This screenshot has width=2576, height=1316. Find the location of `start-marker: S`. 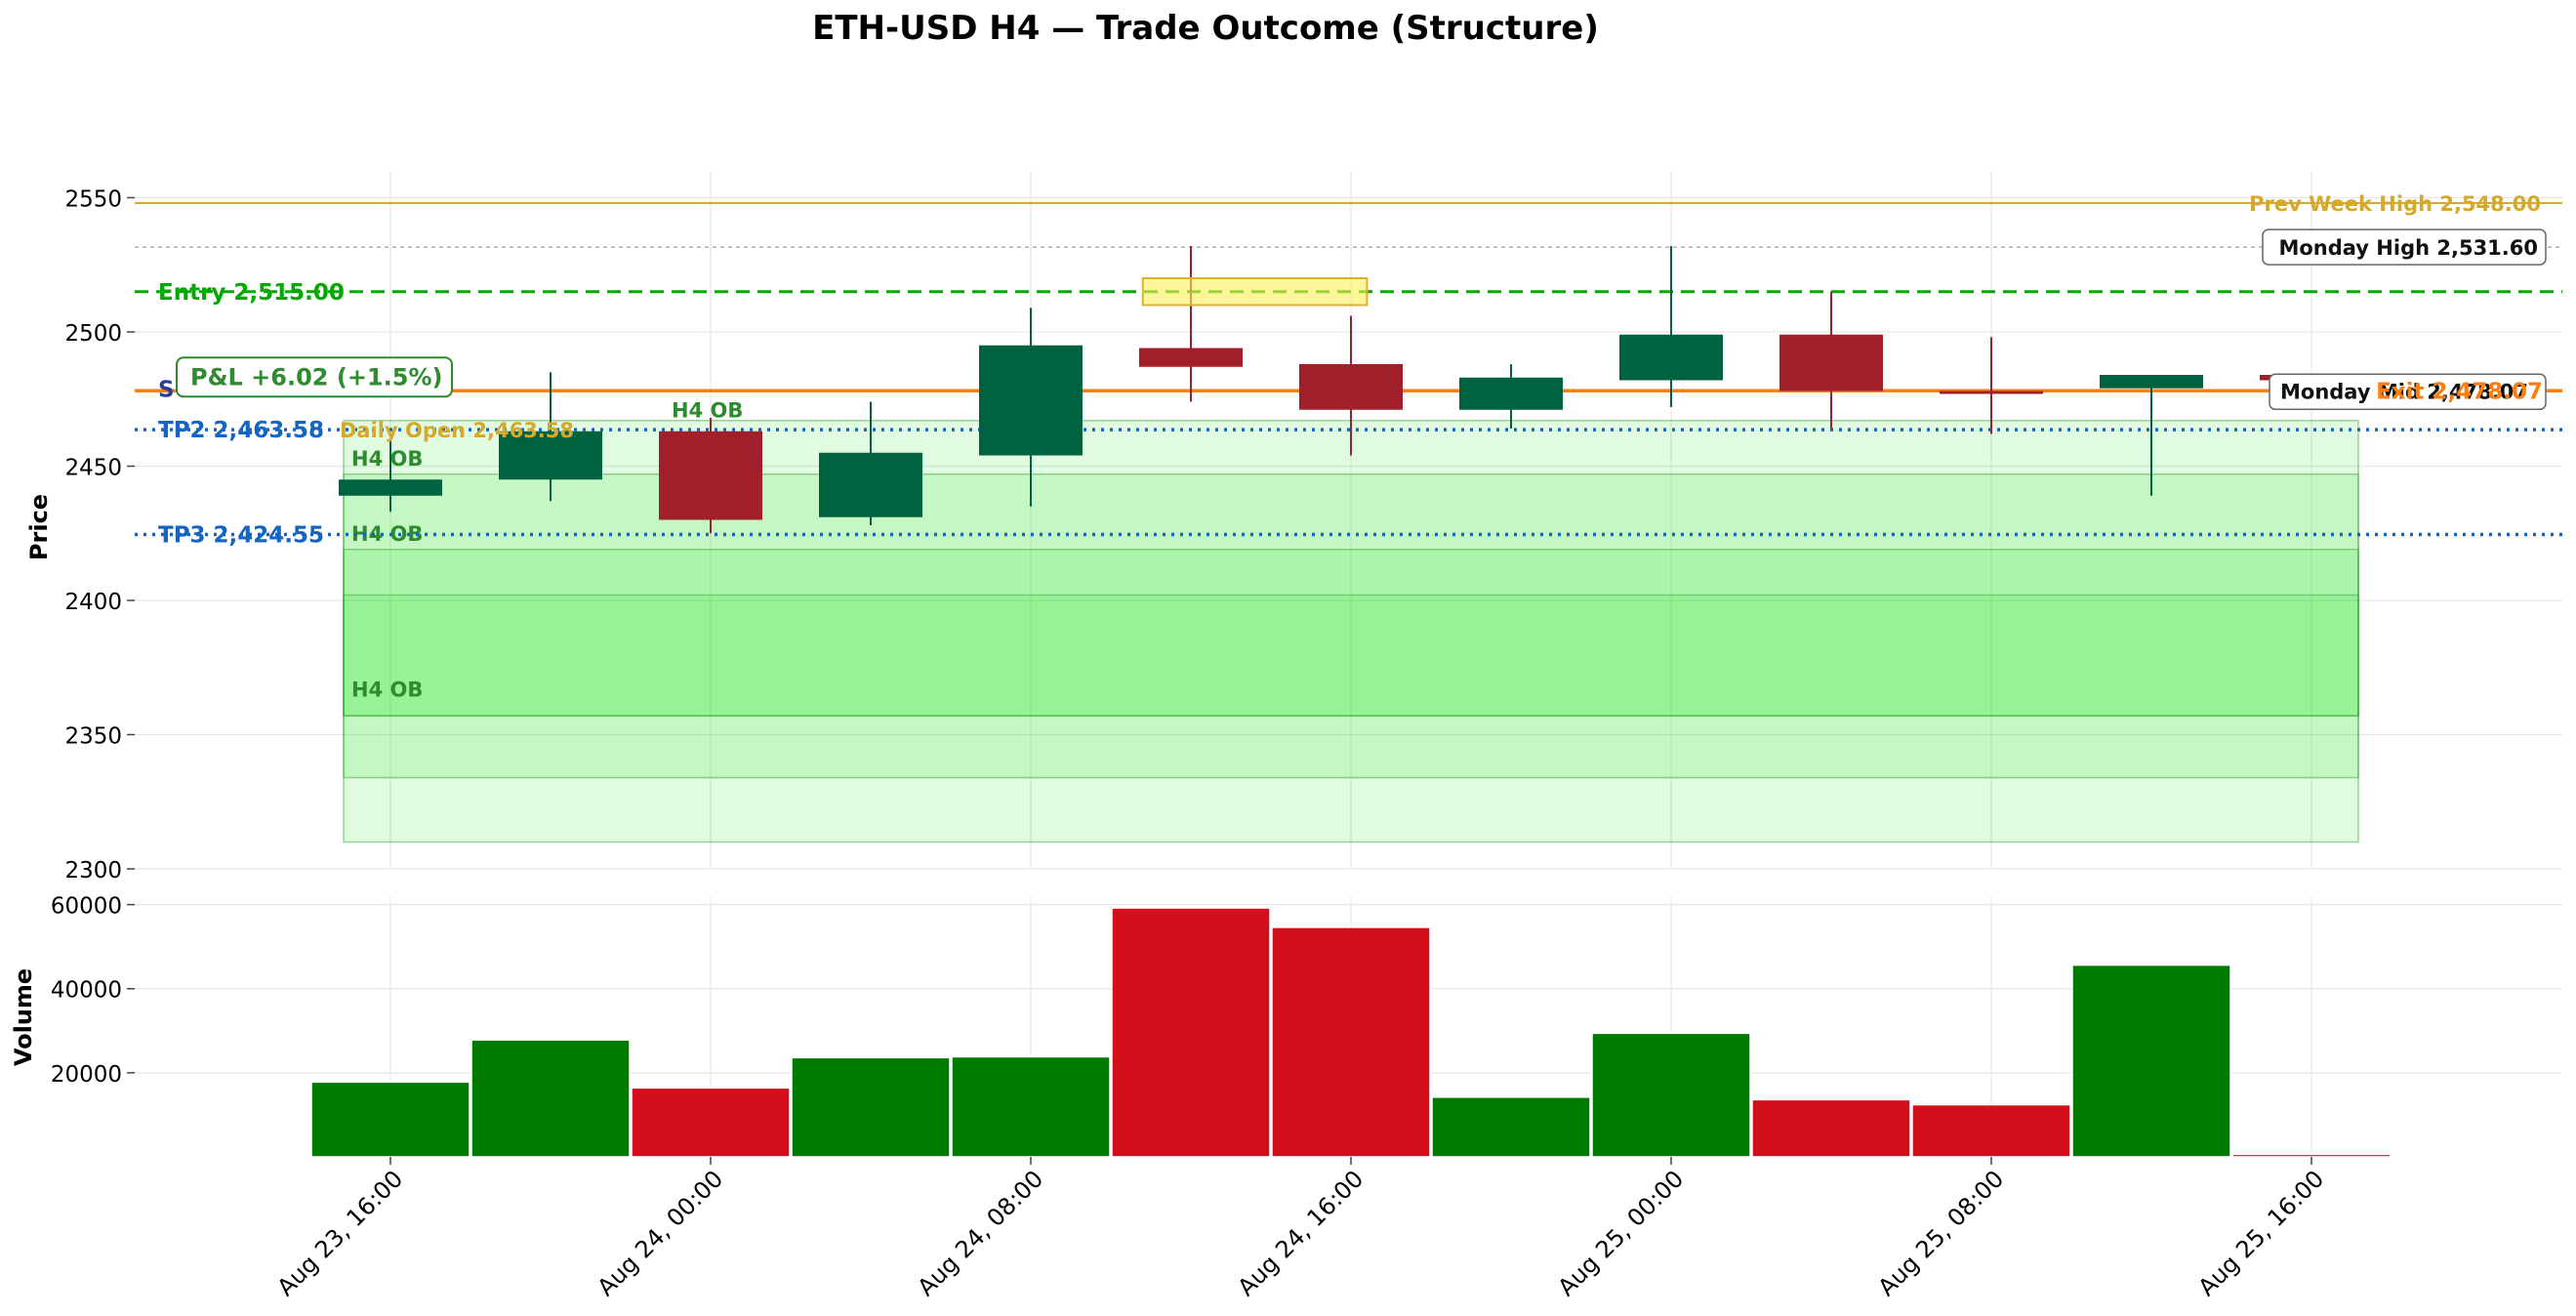

start-marker: S is located at coordinates (166, 389).